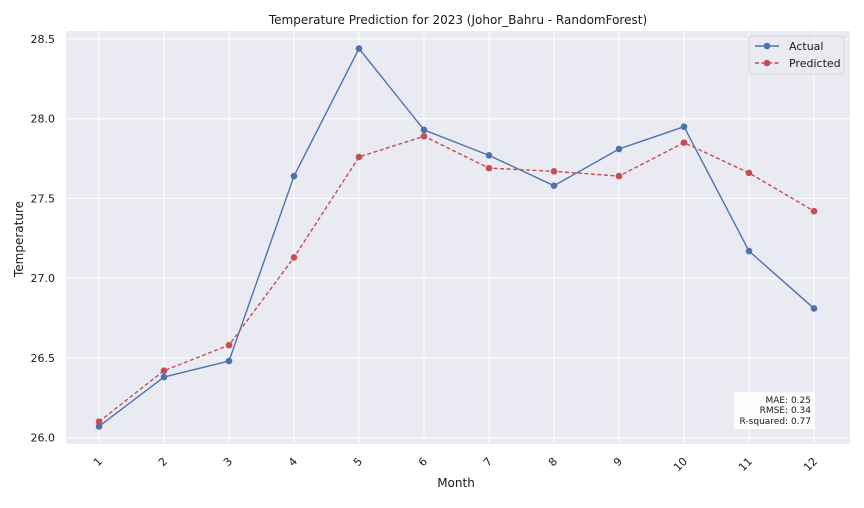 This screenshot has width=864, height=508. What do you see at coordinates (43, 198) in the screenshot?
I see `y-tick-label: 27.5` at bounding box center [43, 198].